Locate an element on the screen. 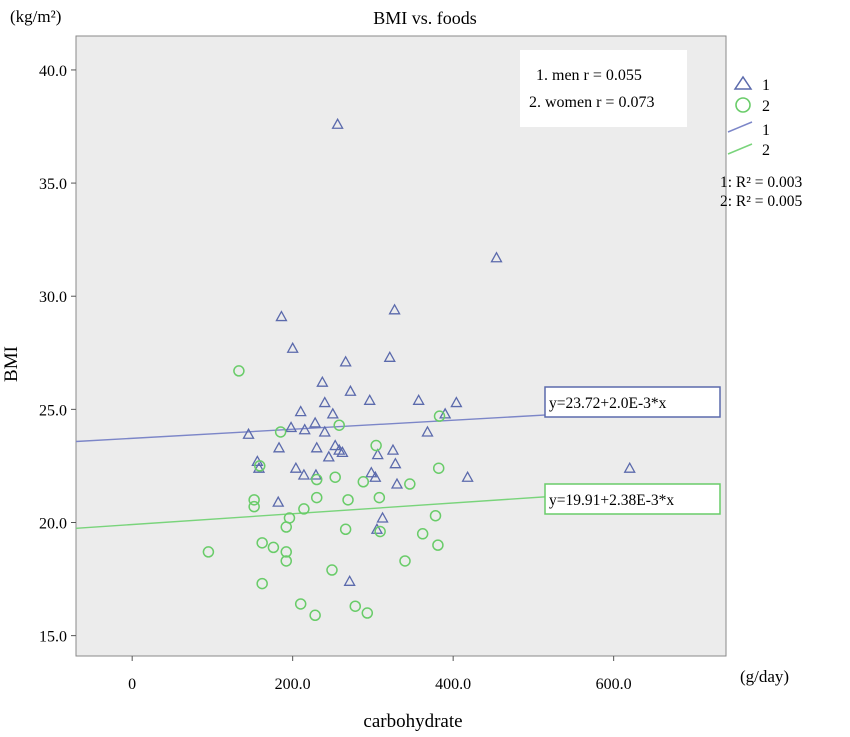 The height and width of the screenshot is (737, 850). x-tick-label: 400.0 is located at coordinates (453, 684).